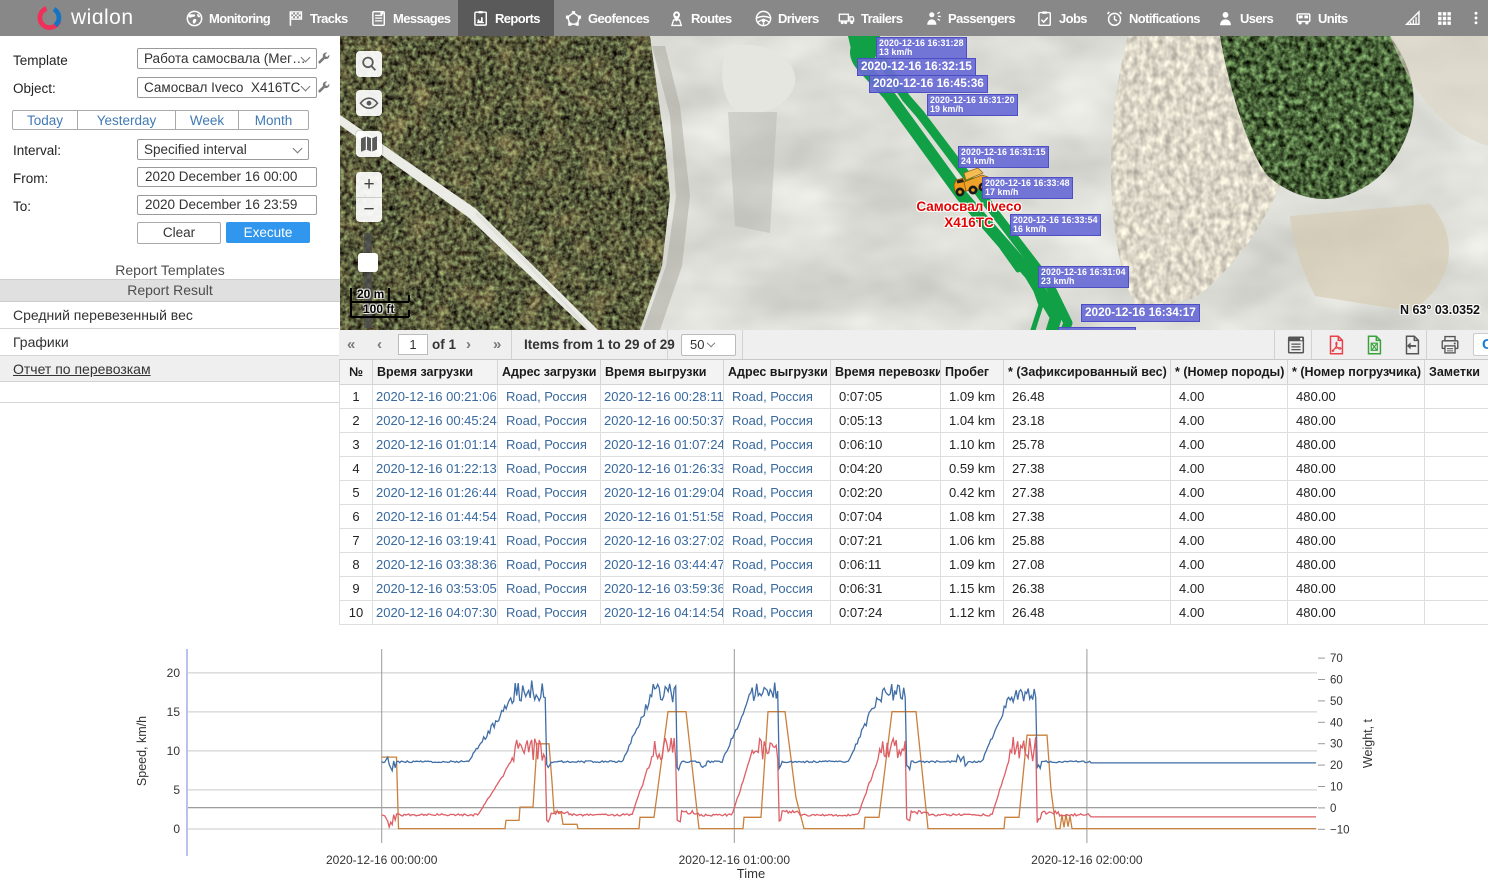 Image resolution: width=1488 pixels, height=894 pixels. What do you see at coordinates (735, 860) in the screenshot?
I see `svg-text: 2020-12-16 01:00:00` at bounding box center [735, 860].